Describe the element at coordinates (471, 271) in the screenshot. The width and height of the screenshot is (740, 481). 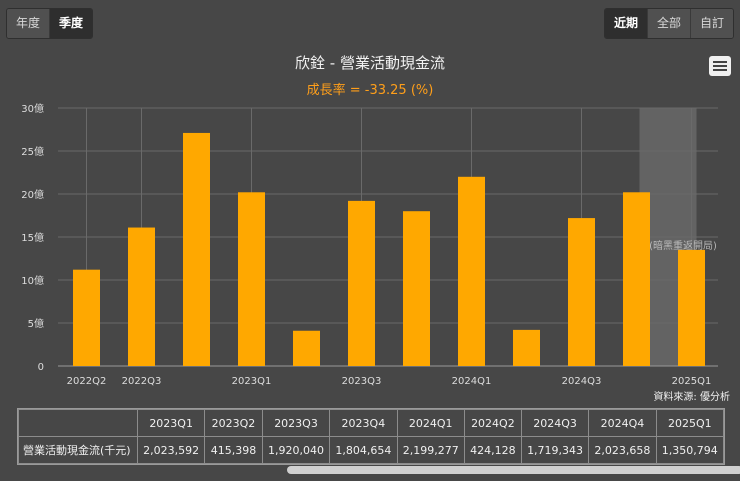
I see `bar-2024Q1` at that location.